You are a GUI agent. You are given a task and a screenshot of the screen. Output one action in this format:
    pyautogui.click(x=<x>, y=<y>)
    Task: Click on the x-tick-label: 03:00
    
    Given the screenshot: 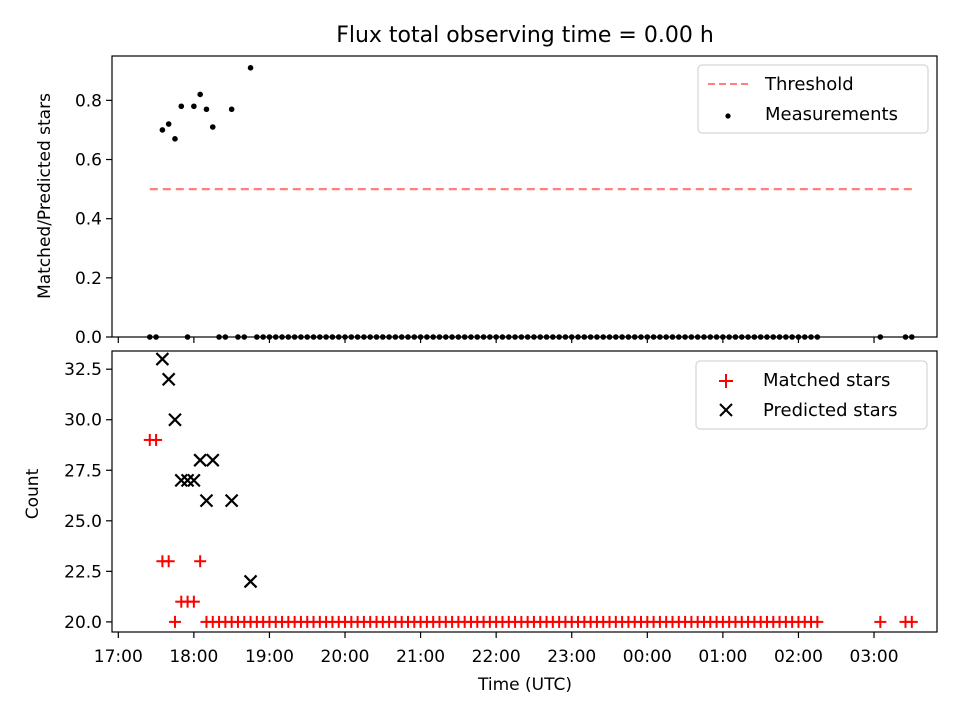 What is the action you would take?
    pyautogui.click(x=874, y=657)
    